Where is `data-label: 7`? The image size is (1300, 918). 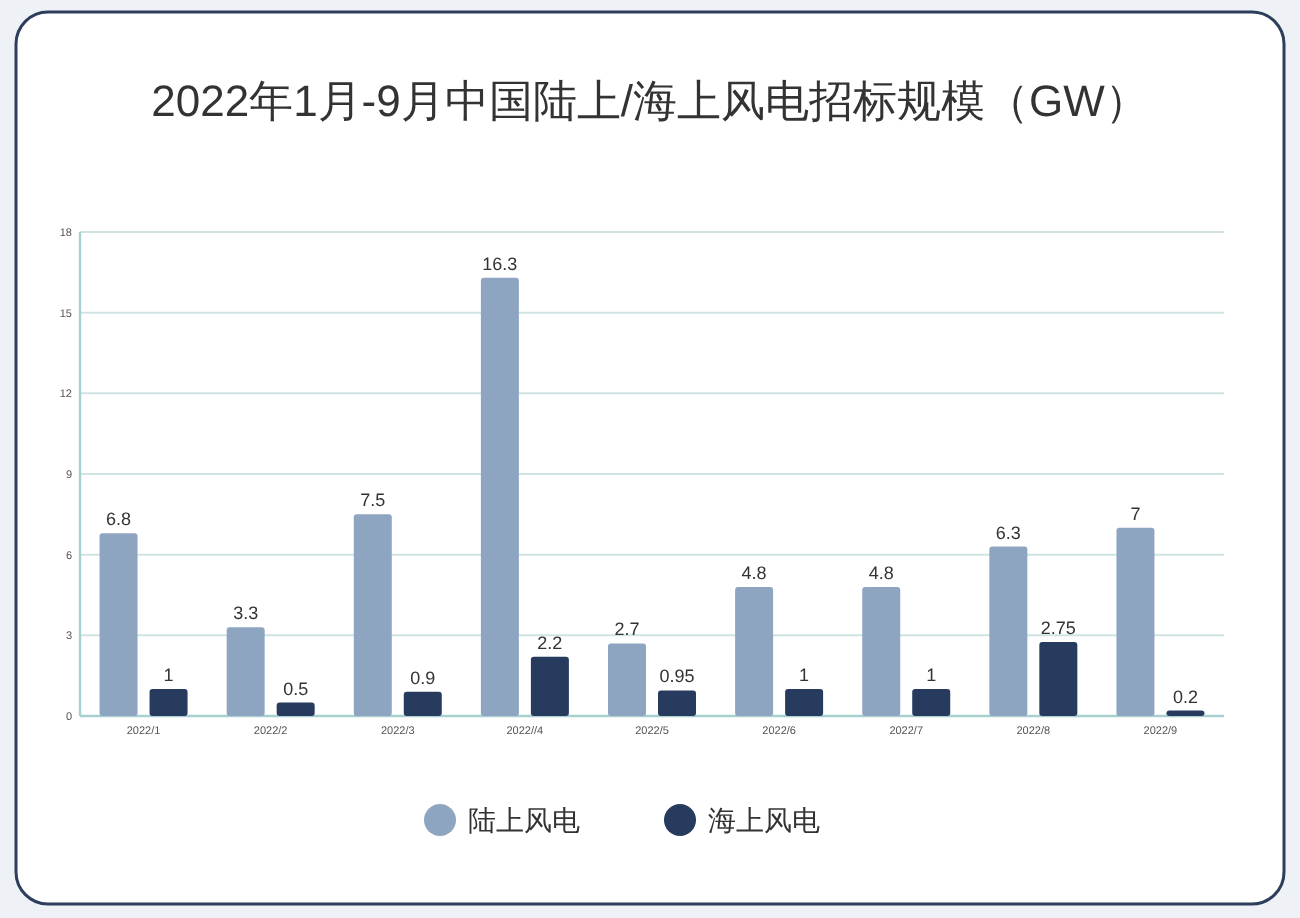
data-label: 7 is located at coordinates (1135, 513).